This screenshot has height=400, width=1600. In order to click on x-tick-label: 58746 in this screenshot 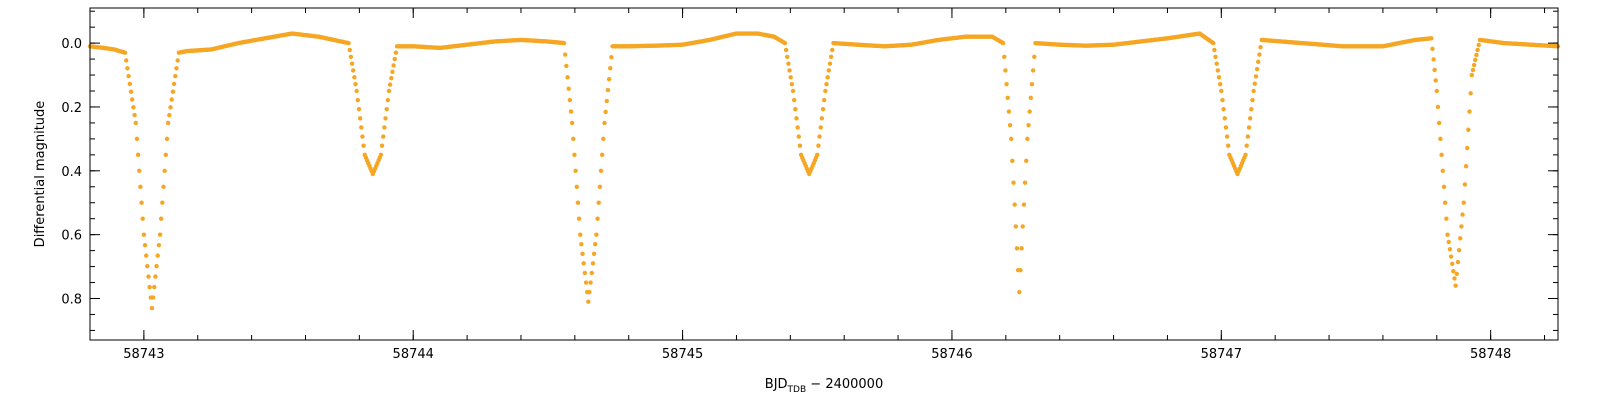, I will do `click(951, 354)`.